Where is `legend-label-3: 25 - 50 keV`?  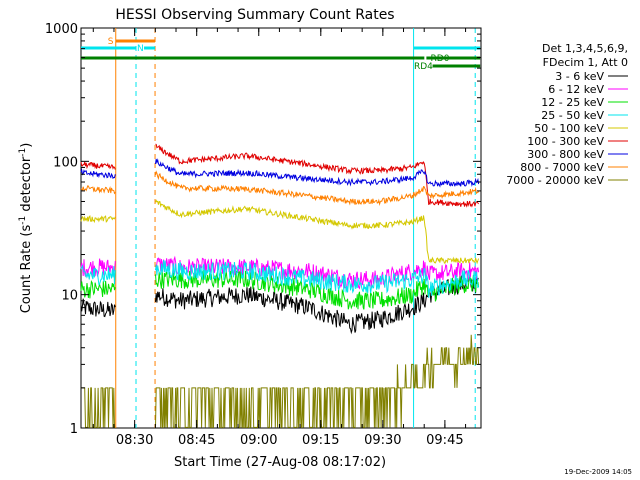 legend-label-3: 25 - 50 keV is located at coordinates (572, 115).